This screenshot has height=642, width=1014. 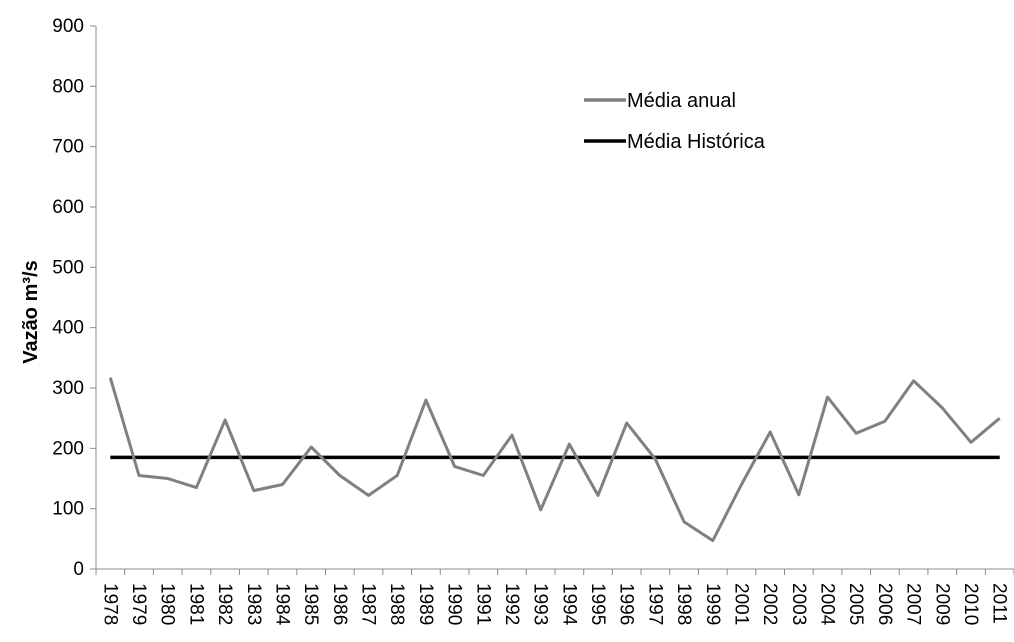 What do you see at coordinates (540, 604) in the screenshot?
I see `x-tick-label: 1993` at bounding box center [540, 604].